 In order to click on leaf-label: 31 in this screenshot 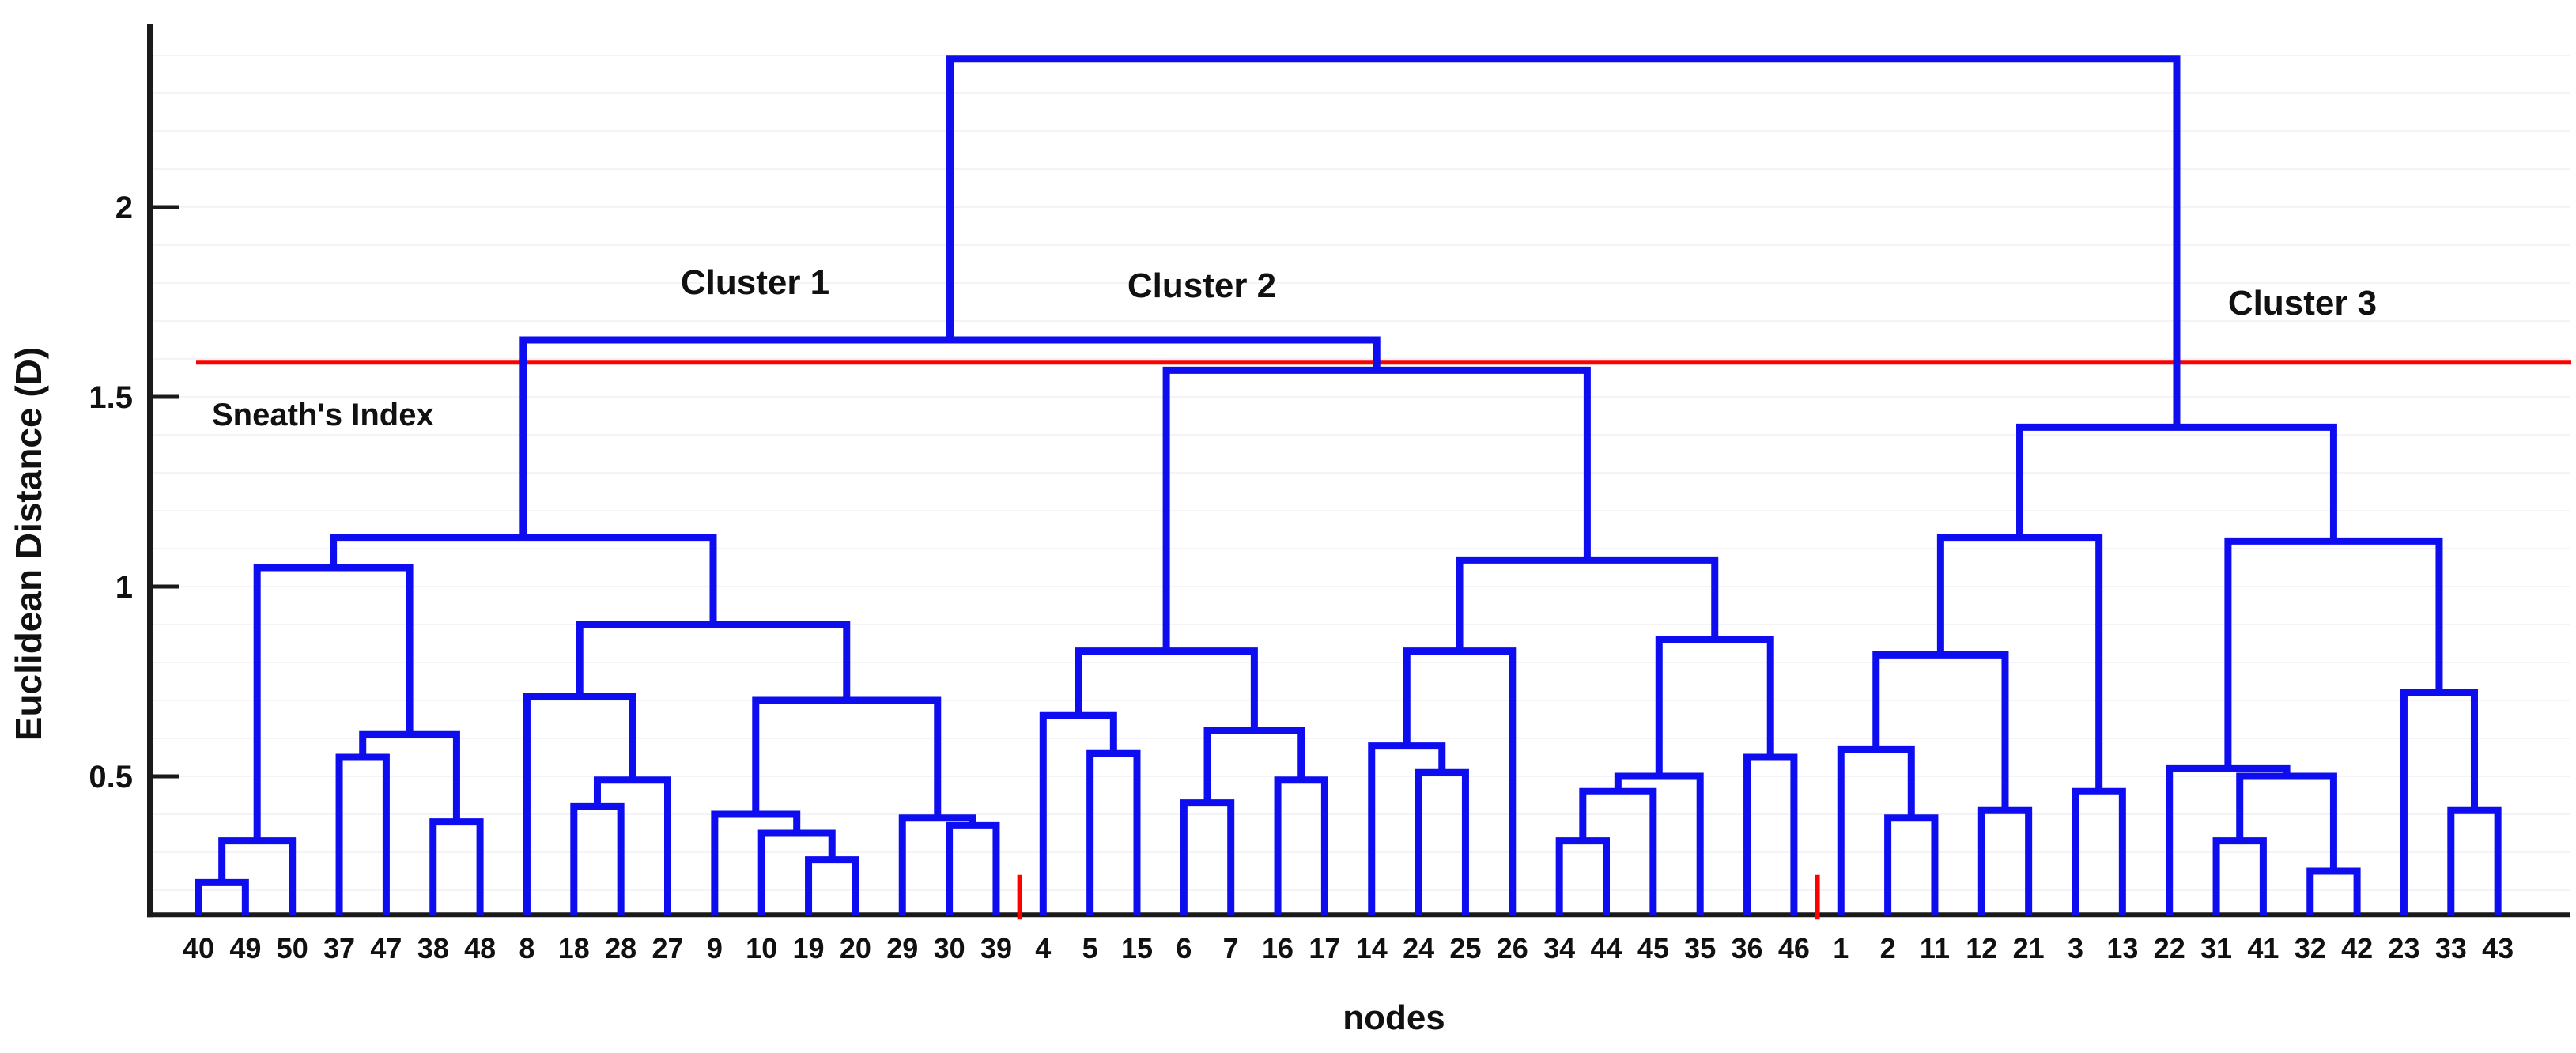, I will do `click(2216, 948)`.